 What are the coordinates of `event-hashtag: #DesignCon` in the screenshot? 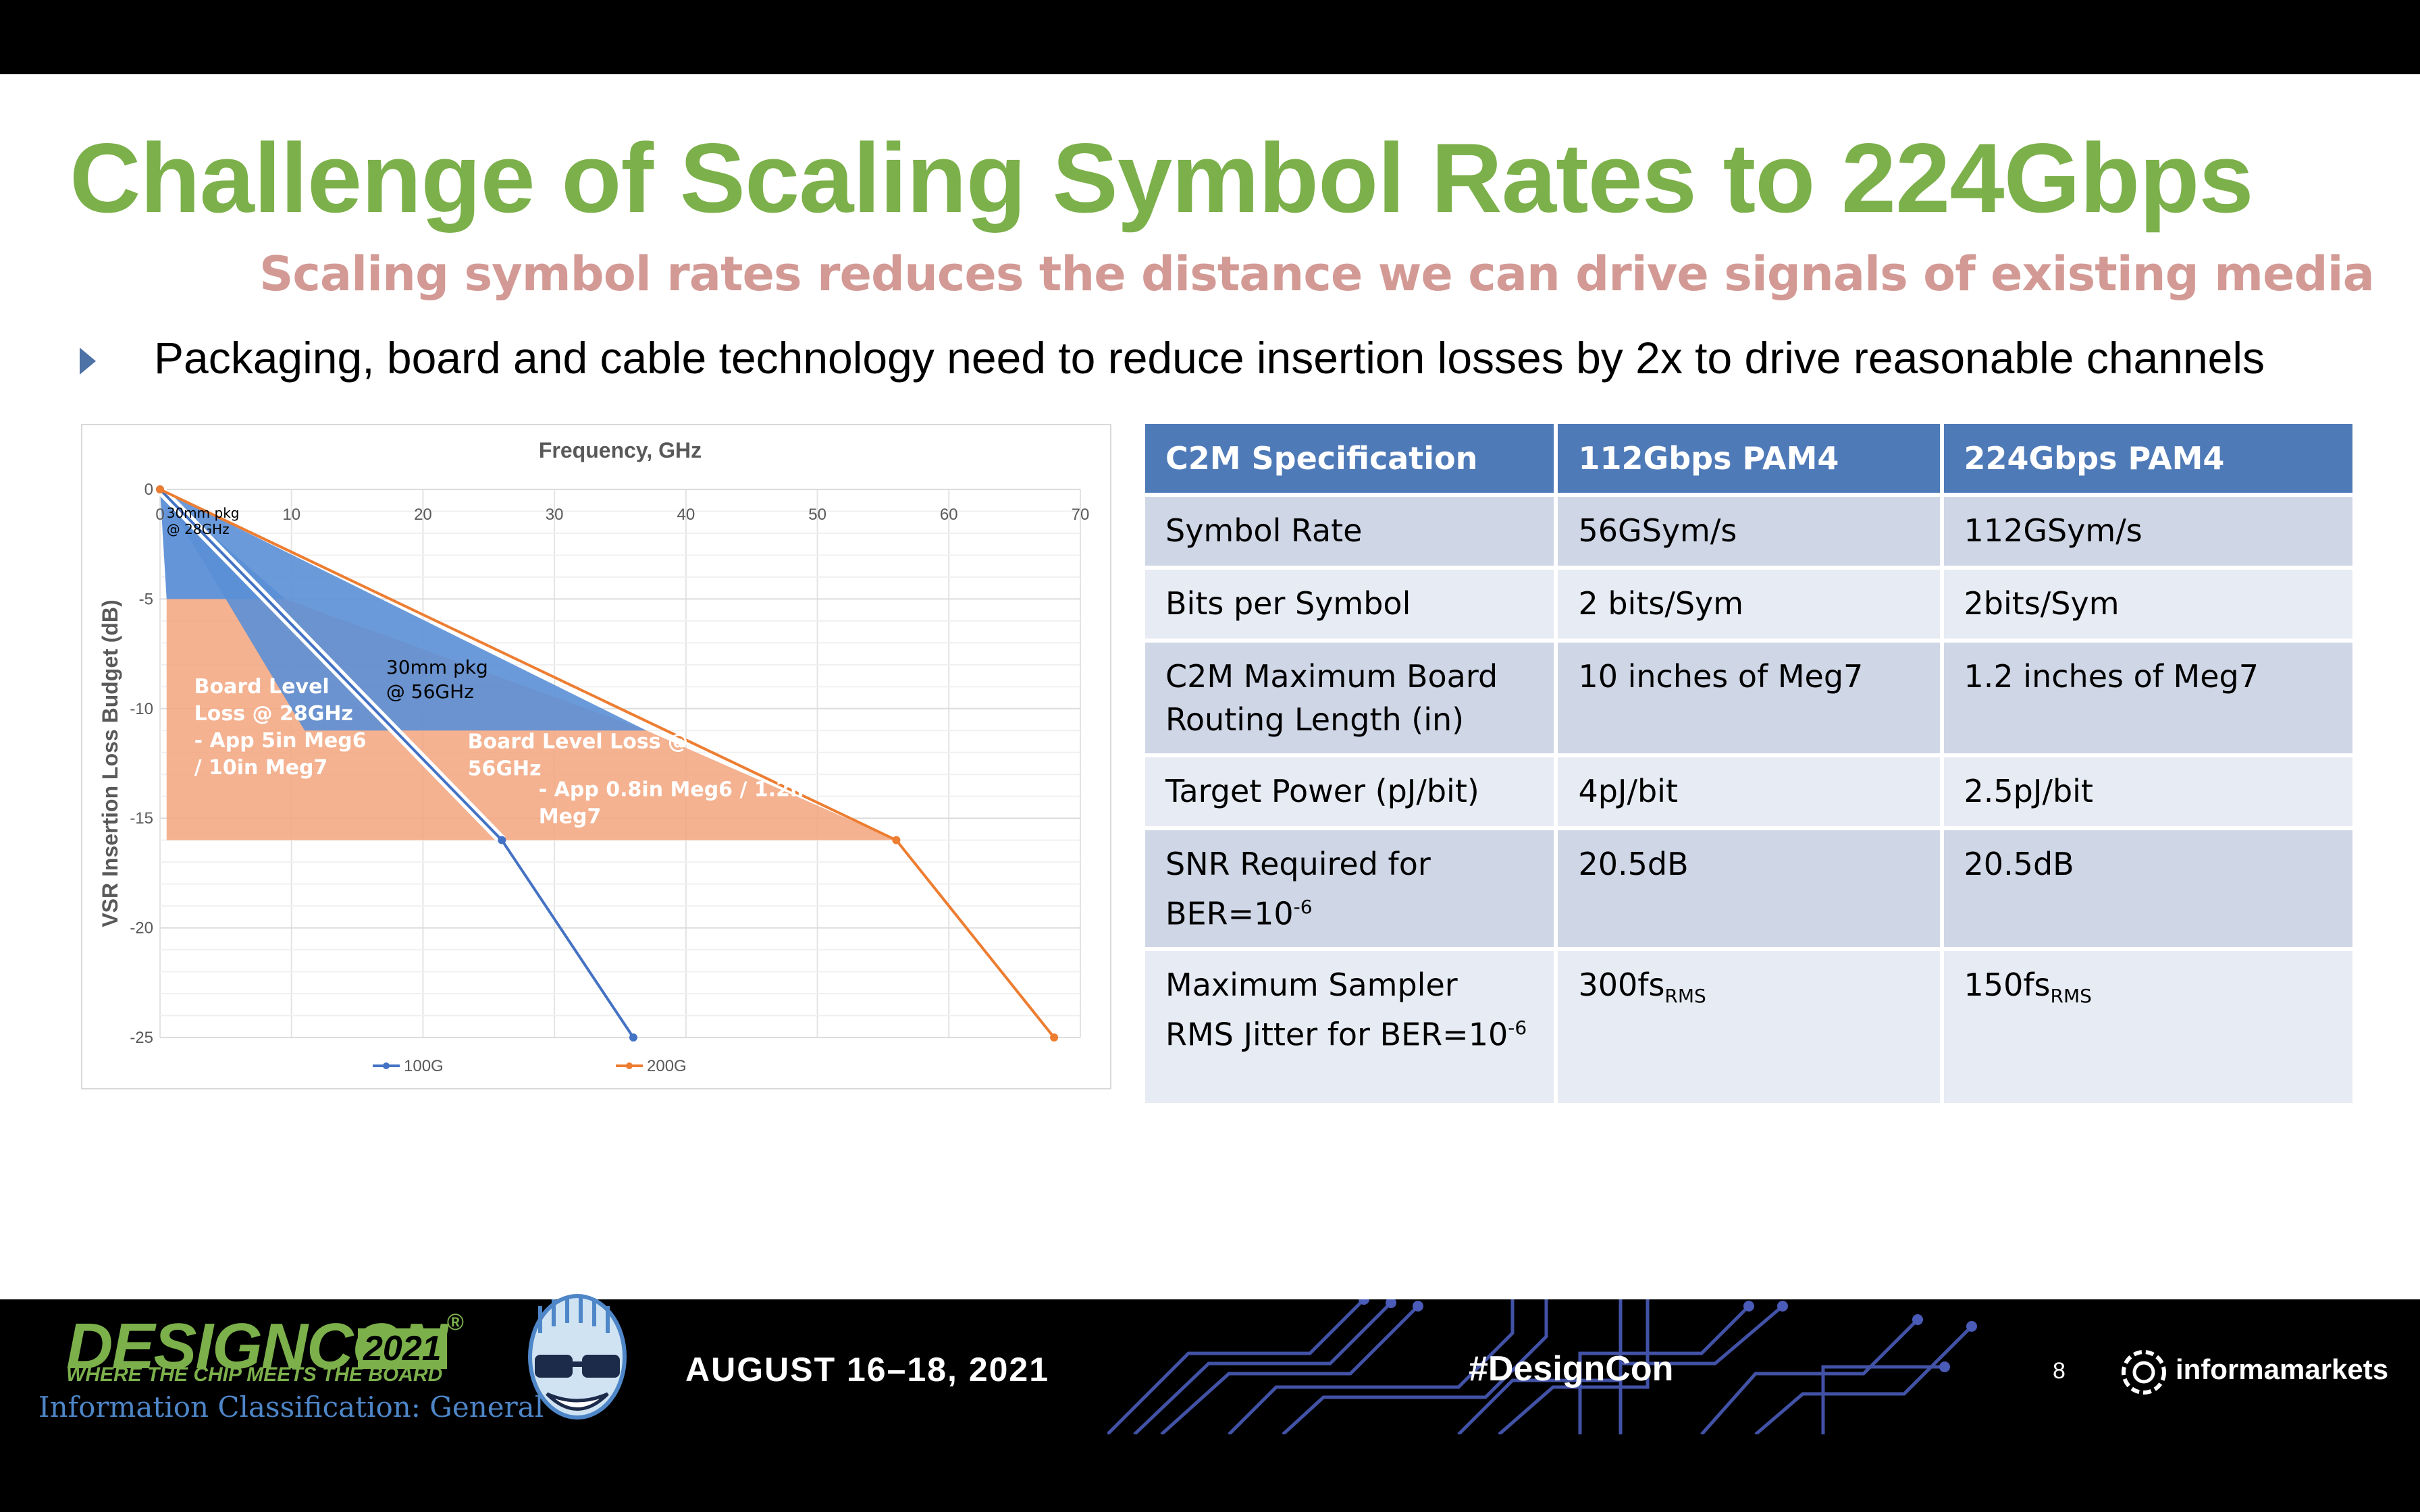 It's located at (1571, 1368).